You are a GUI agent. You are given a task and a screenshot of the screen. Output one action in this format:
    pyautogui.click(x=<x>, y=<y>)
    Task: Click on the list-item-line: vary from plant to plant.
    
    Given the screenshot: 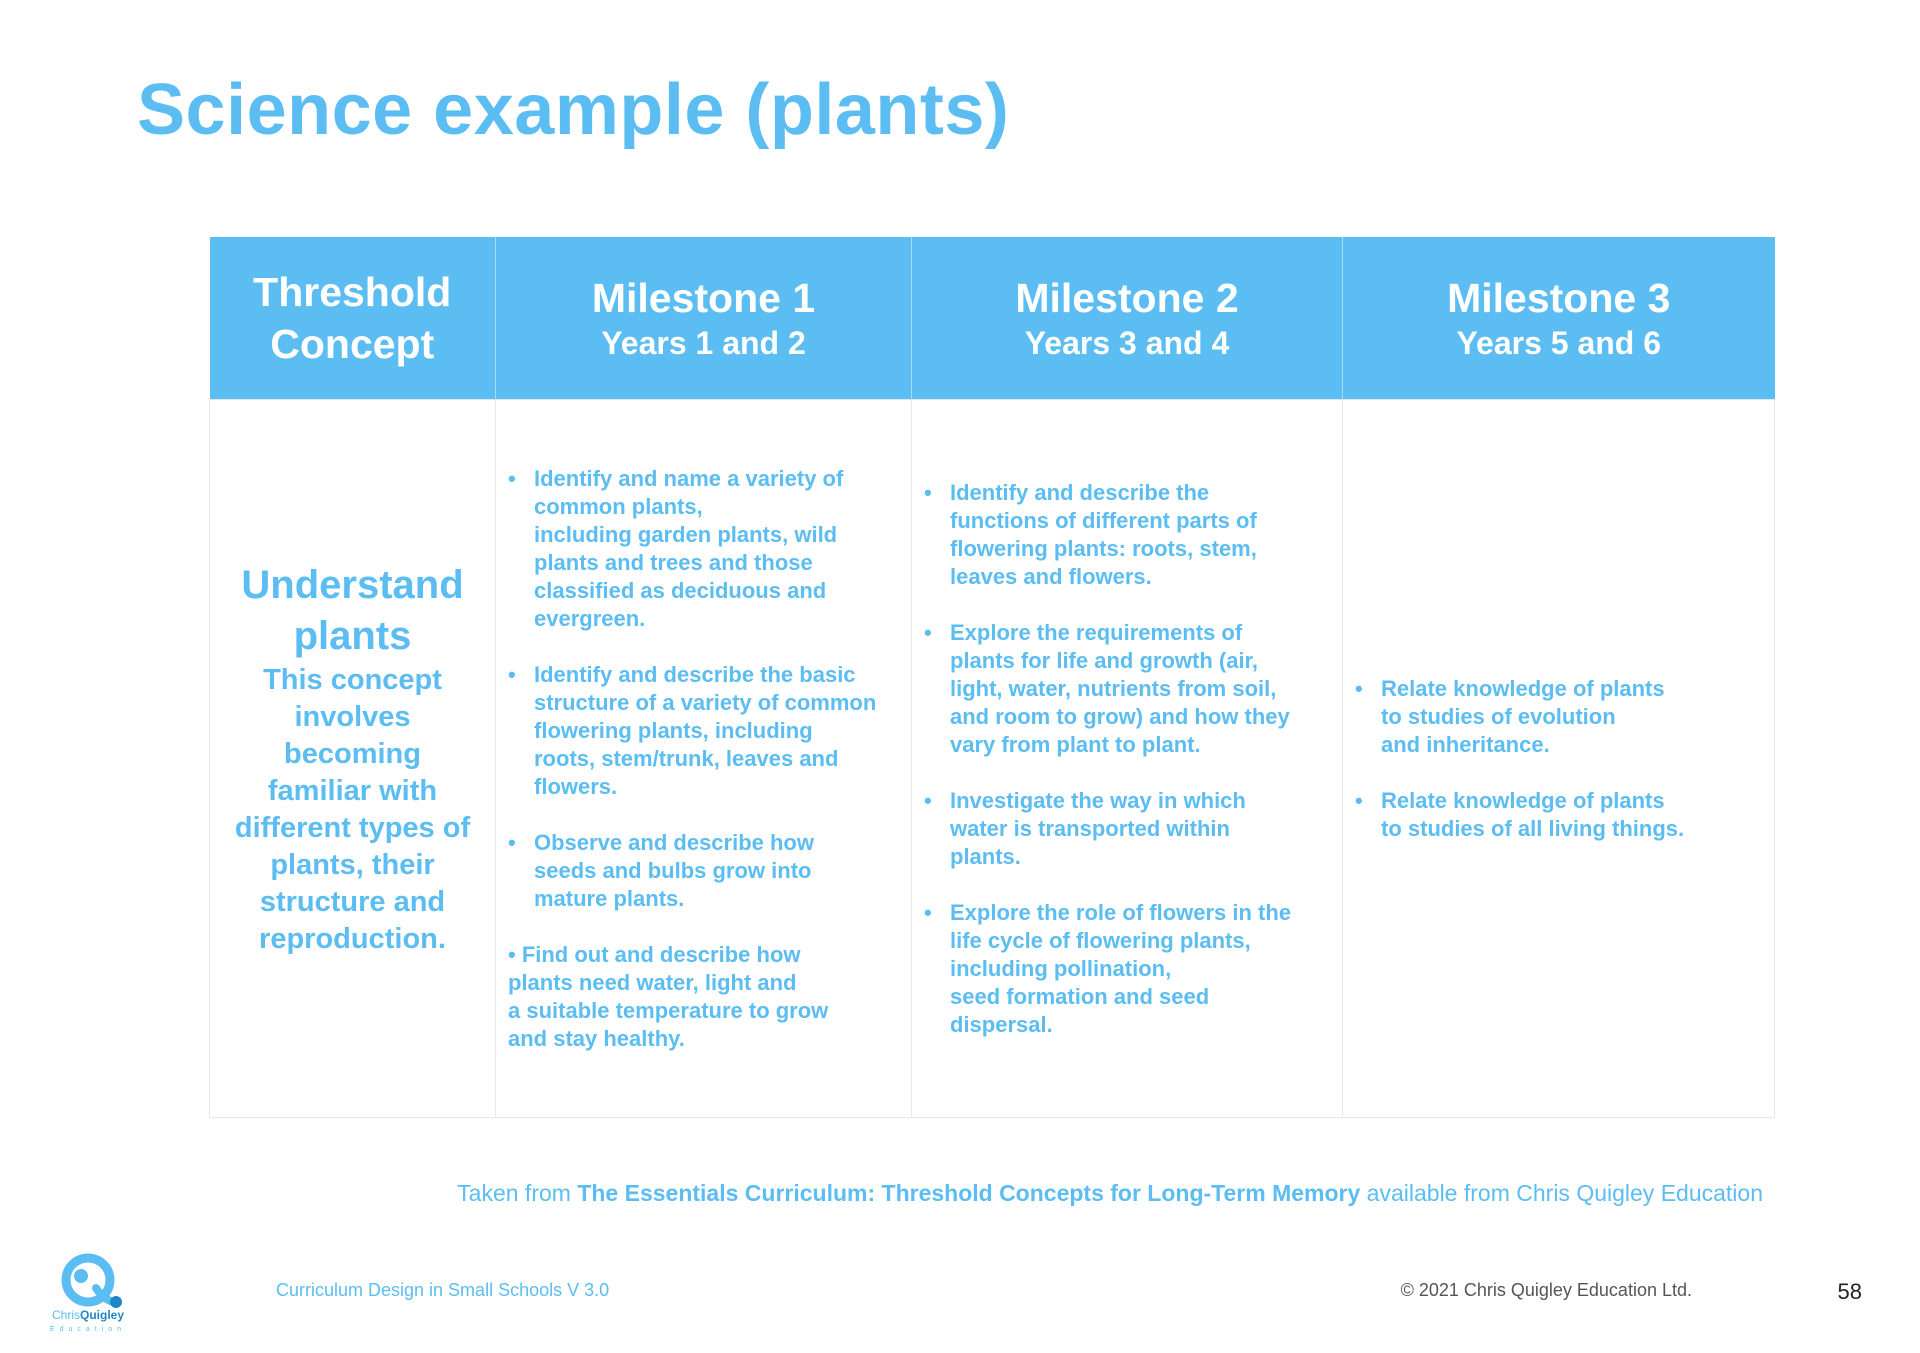 What is the action you would take?
    pyautogui.click(x=1075, y=744)
    